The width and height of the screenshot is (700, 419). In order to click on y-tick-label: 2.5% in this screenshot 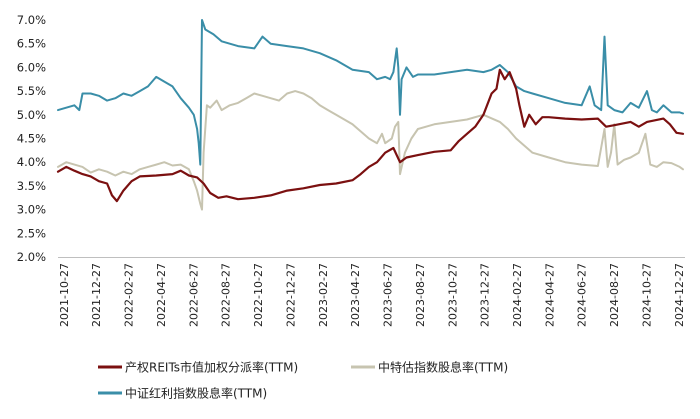, I will do `click(31, 233)`.